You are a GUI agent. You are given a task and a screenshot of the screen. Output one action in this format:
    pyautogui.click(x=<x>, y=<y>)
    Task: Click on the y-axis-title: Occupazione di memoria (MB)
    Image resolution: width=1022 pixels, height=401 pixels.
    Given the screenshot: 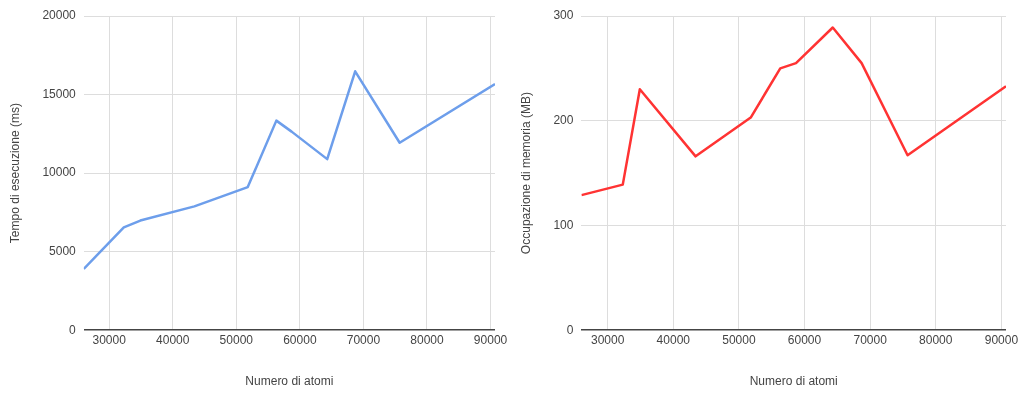 What is the action you would take?
    pyautogui.click(x=525, y=173)
    